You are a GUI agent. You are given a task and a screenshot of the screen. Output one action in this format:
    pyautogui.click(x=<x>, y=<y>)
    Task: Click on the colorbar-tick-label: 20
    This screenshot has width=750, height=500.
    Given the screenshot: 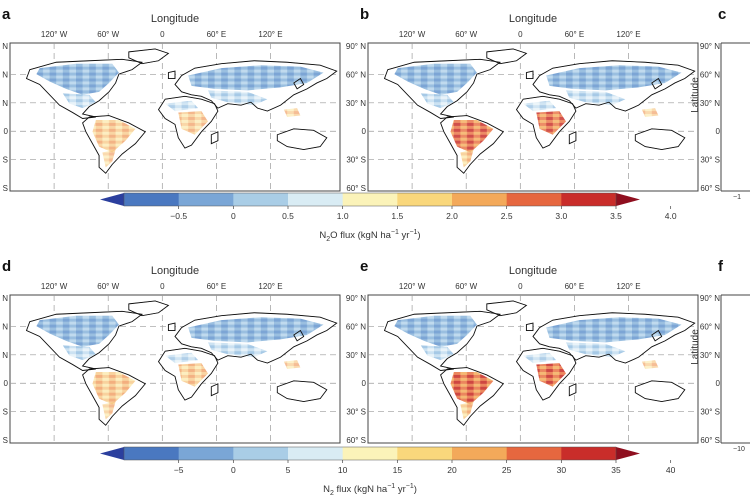 What is the action you would take?
    pyautogui.click(x=452, y=470)
    